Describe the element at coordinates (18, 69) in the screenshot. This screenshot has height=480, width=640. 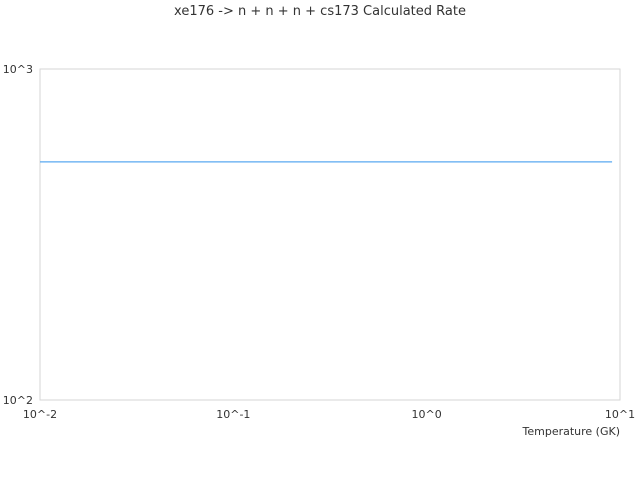
I see `y-tick-label: 10^3` at that location.